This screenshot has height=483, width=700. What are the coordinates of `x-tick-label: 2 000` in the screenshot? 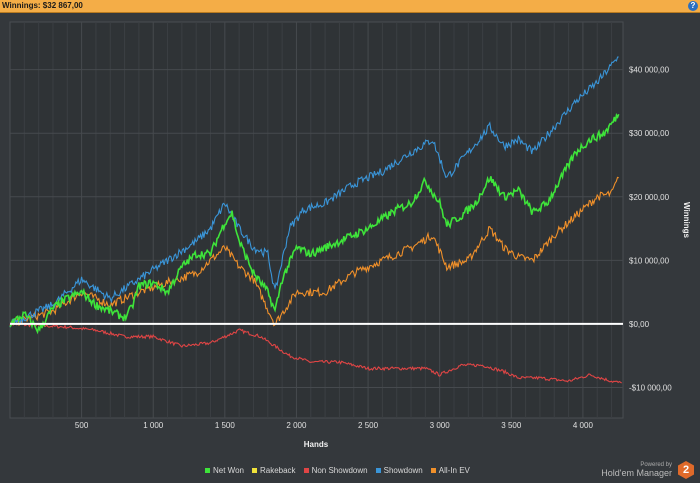 It's located at (296, 425).